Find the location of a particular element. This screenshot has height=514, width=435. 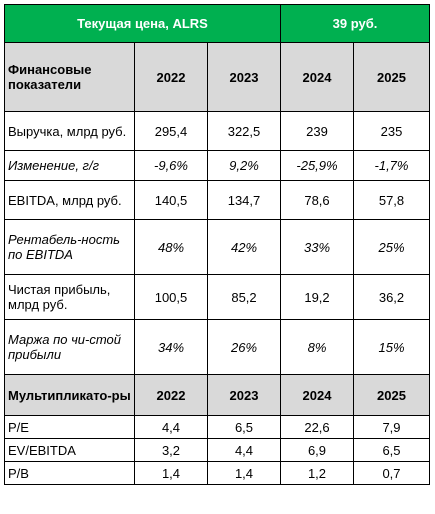

cell-value: 100,5 is located at coordinates (171, 297).